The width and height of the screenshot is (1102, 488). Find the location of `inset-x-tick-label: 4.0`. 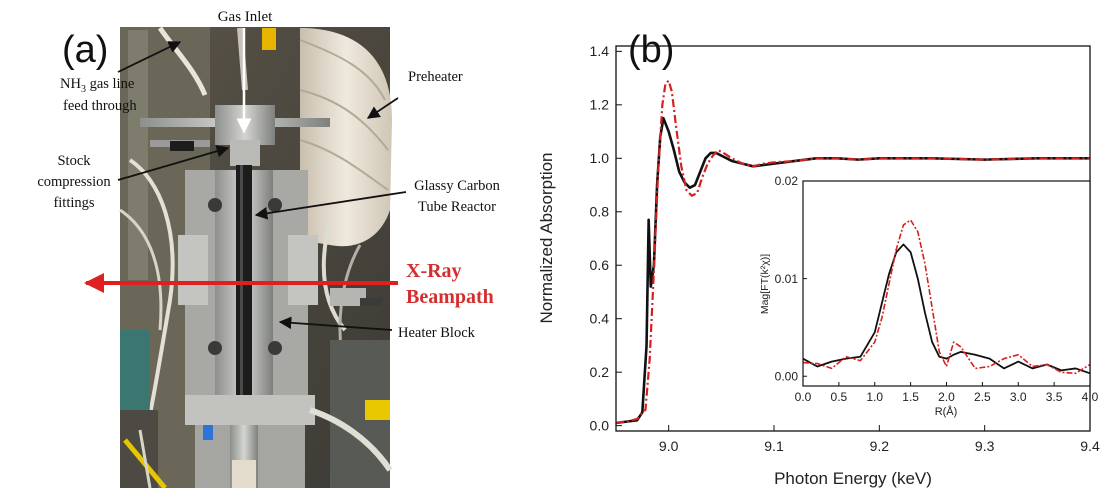

inset-x-tick-label: 4.0 is located at coordinates (1090, 397).